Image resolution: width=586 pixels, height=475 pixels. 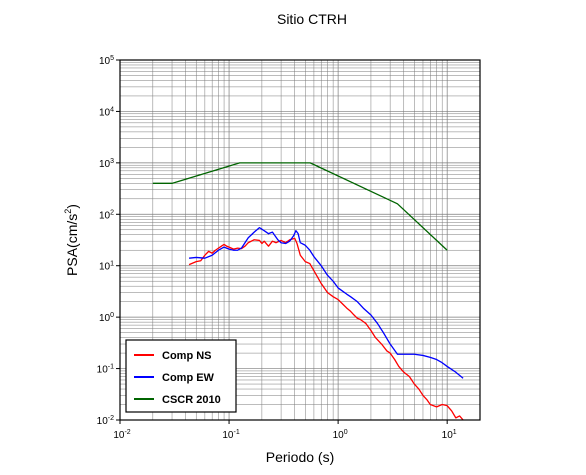 What do you see at coordinates (187, 356) in the screenshot?
I see `legend-label-comp-ns: Comp NS` at bounding box center [187, 356].